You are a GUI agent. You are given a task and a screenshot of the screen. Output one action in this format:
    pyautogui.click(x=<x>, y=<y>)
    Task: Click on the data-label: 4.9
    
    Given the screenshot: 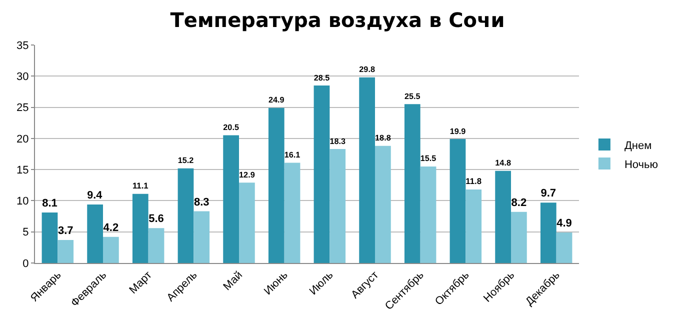 What is the action you would take?
    pyautogui.click(x=564, y=223)
    